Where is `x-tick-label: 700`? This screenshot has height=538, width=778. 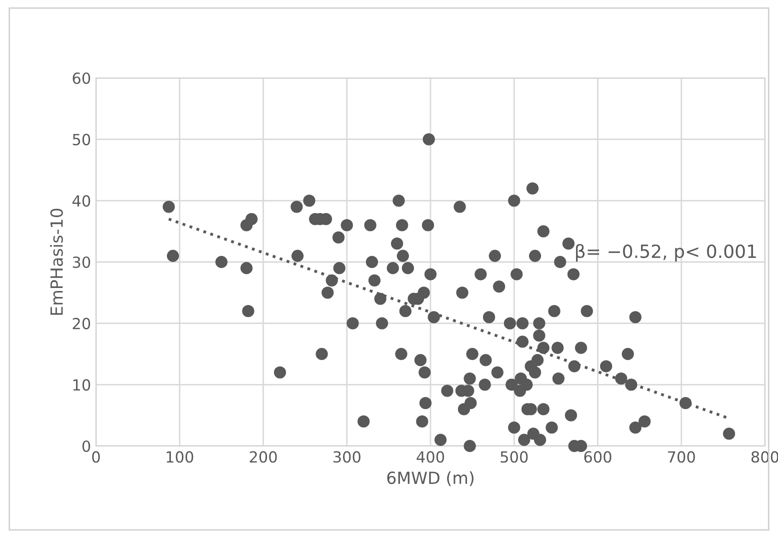 x-tick-label: 700 is located at coordinates (681, 457).